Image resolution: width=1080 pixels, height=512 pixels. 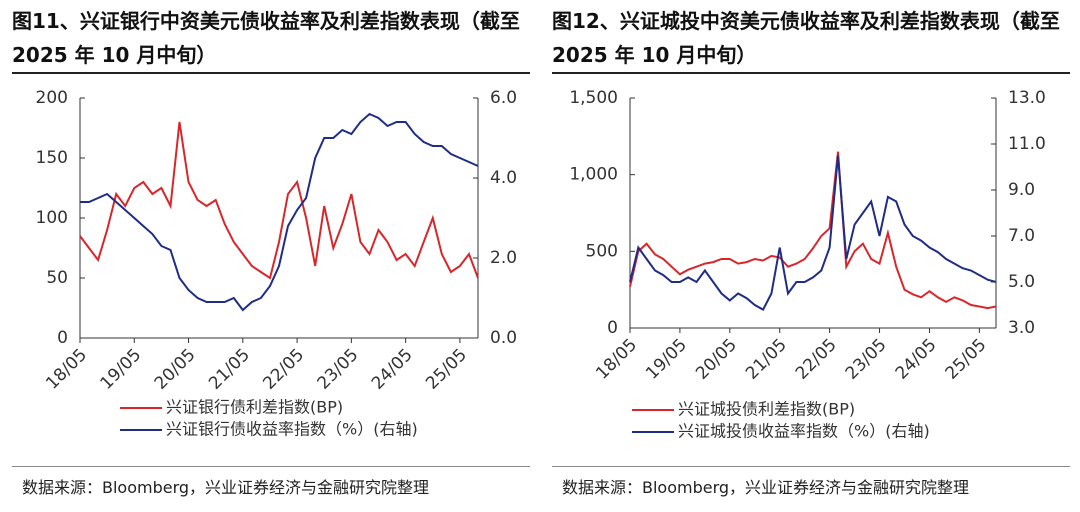 What do you see at coordinates (804, 431) in the screenshot?
I see `legend-label: 兴证城投债收益率指数（%）(右轴)` at bounding box center [804, 431].